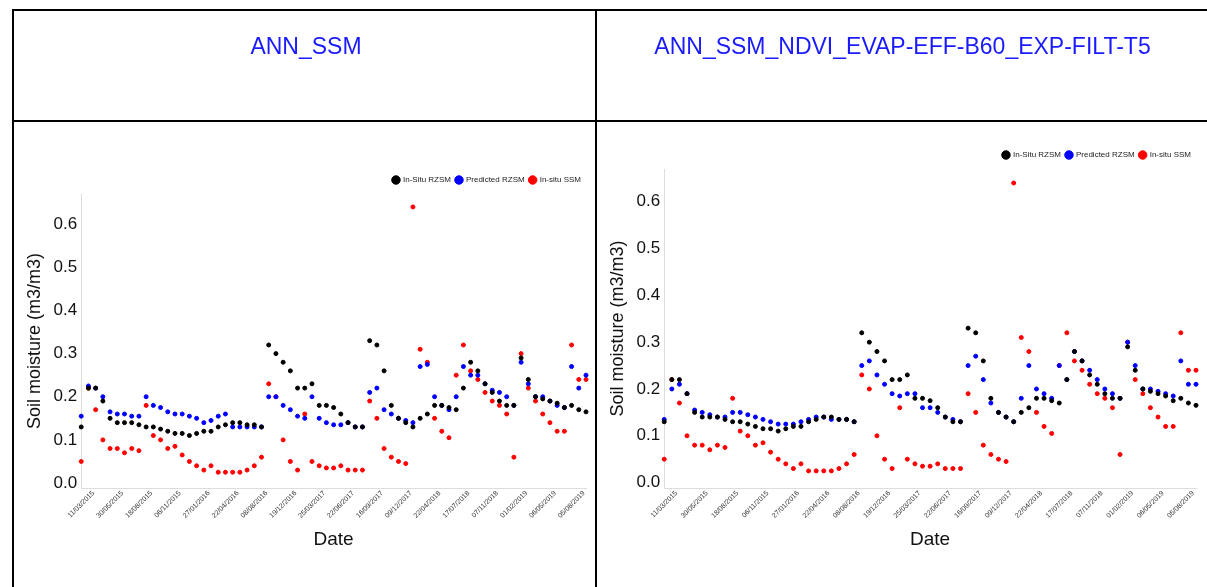 The width and height of the screenshot is (1207, 587). Describe the element at coordinates (306, 46) in the screenshot. I see `chart-title: ANN_SSM` at that location.